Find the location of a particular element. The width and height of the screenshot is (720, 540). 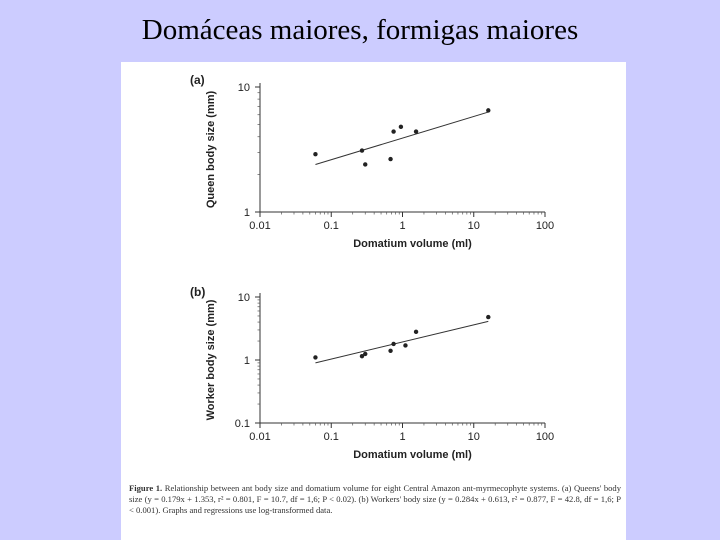

panel-a-panel-label: (a) is located at coordinates (197, 80).